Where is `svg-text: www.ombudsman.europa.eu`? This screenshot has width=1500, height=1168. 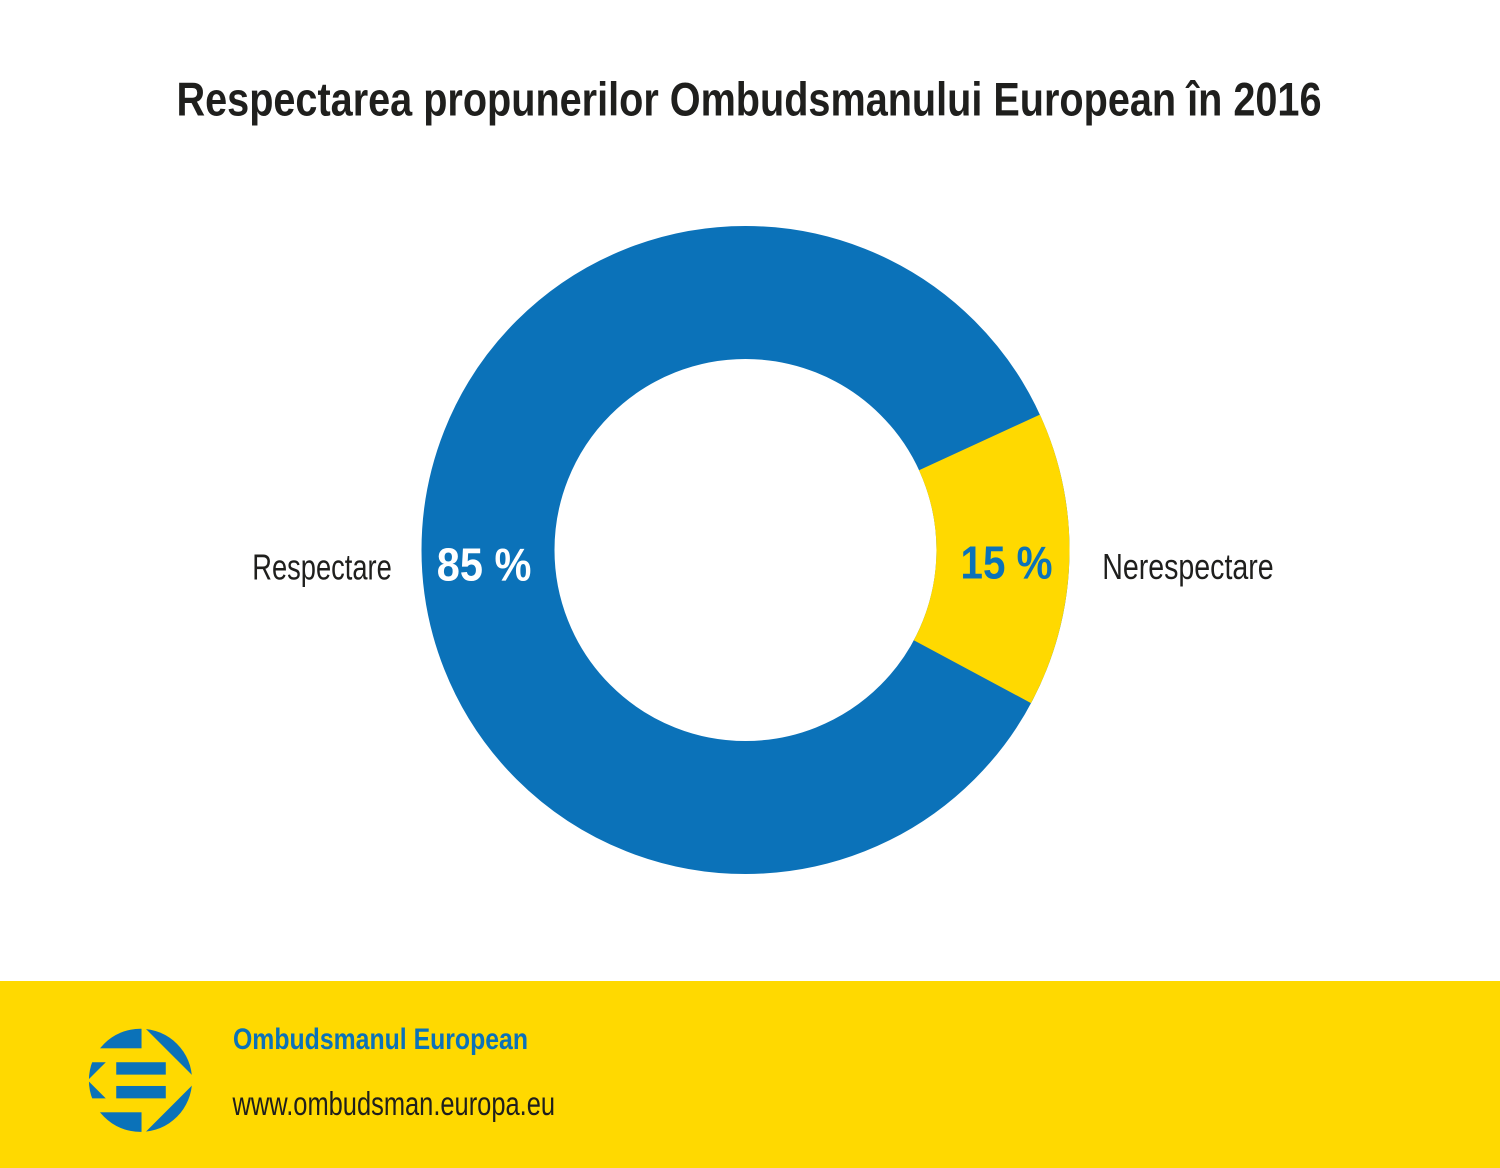
svg-text: www.ombudsman.europa.eu is located at coordinates (393, 1104).